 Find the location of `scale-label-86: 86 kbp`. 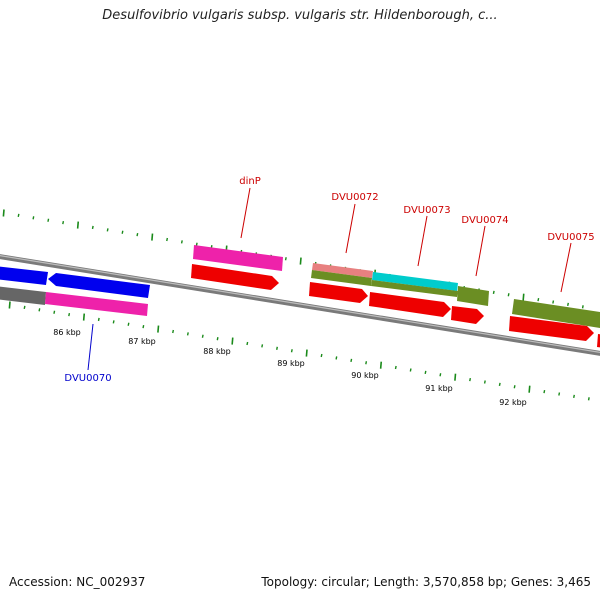

scale-label-86: 86 kbp is located at coordinates (67, 332).